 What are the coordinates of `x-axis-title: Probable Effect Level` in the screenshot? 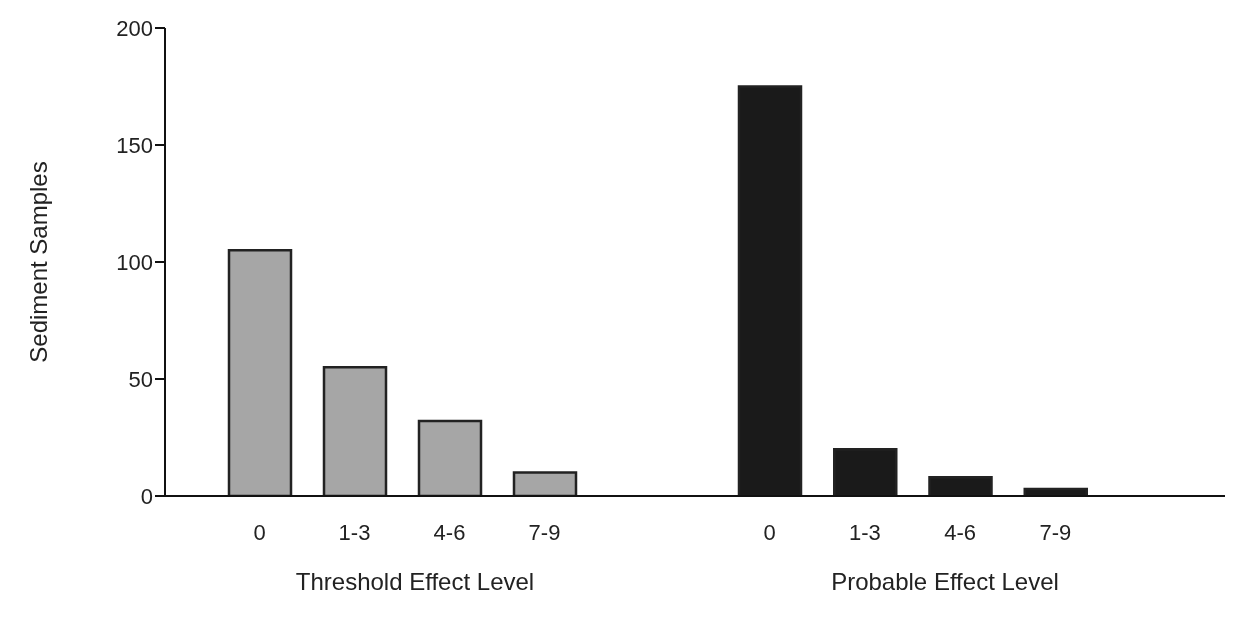 It's located at (945, 581).